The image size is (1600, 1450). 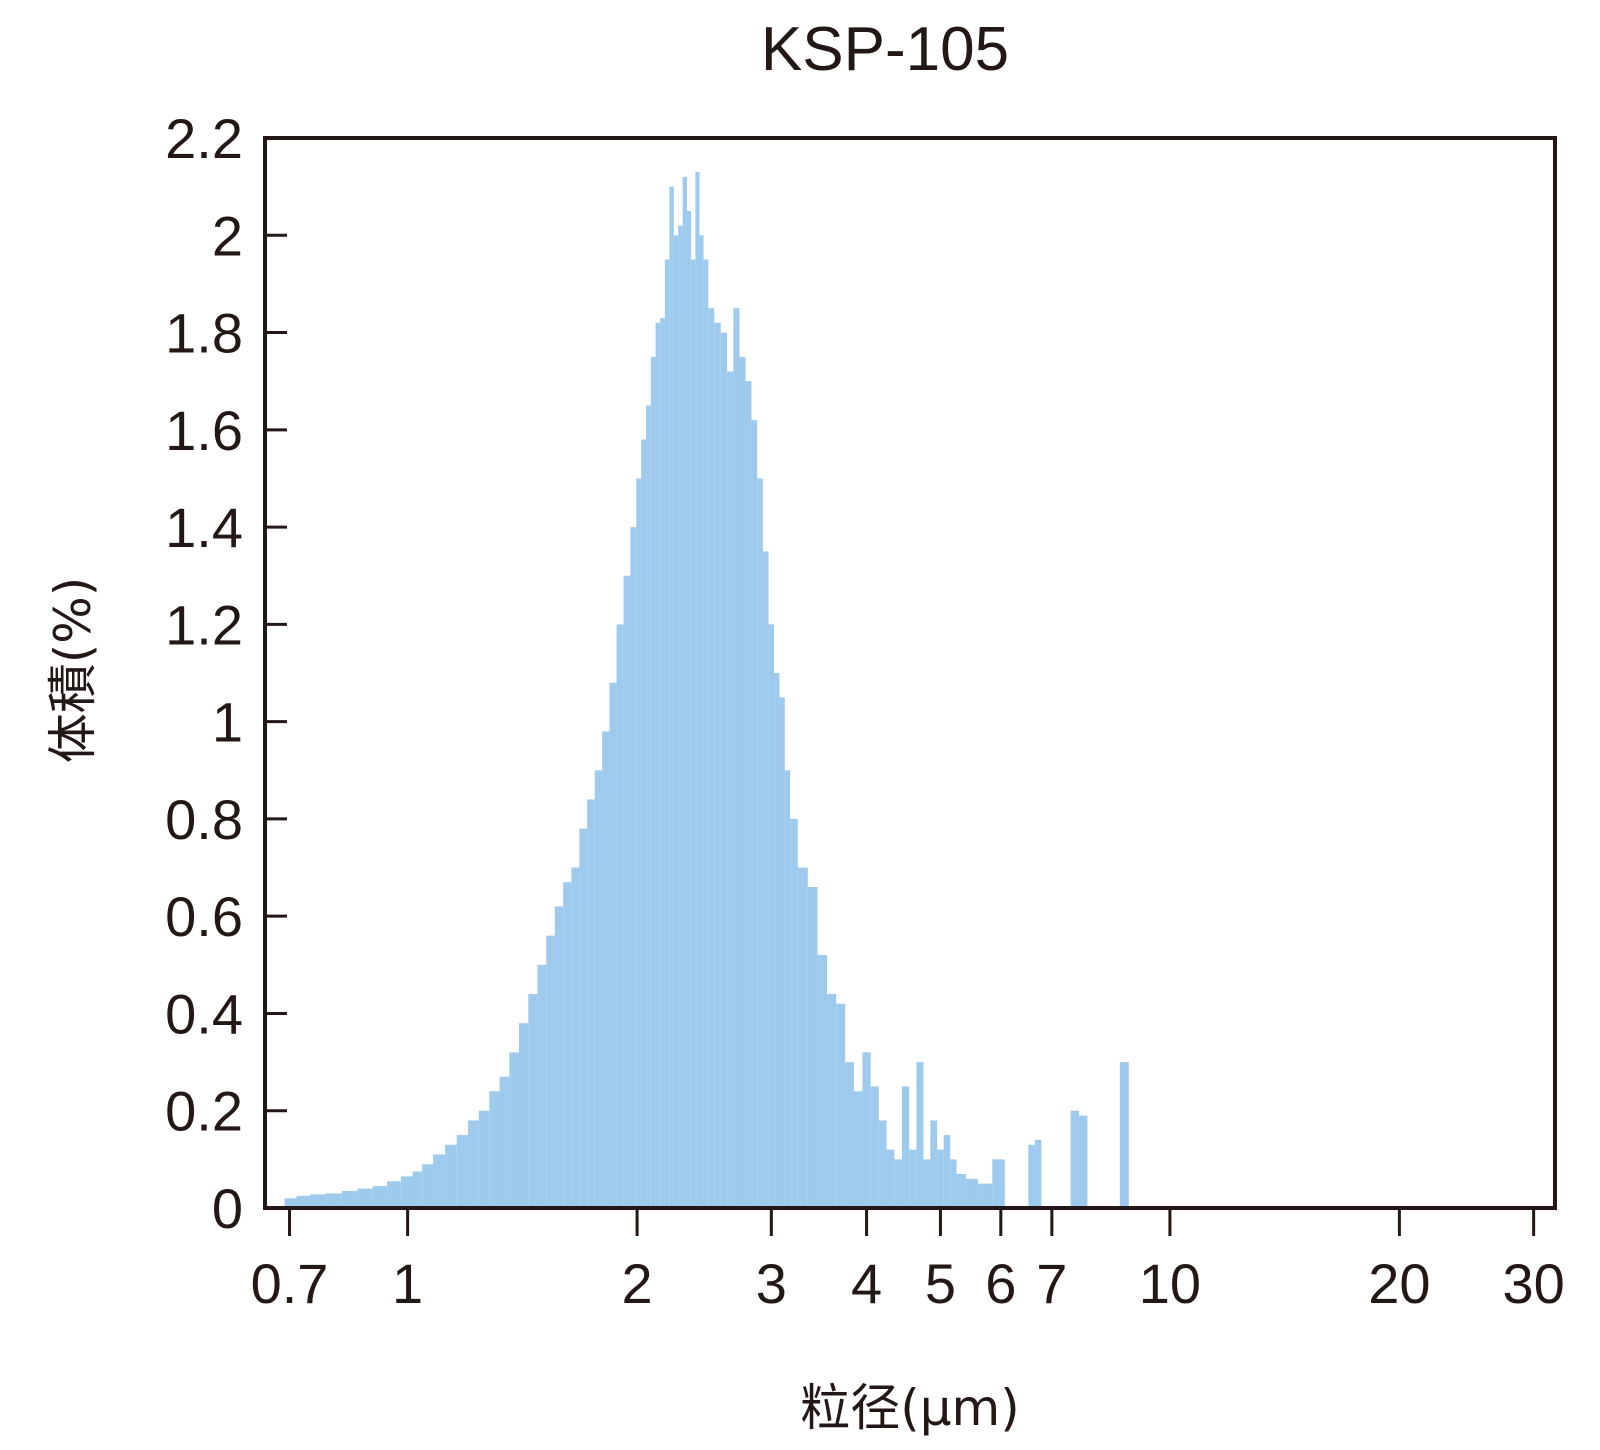 What do you see at coordinates (204, 333) in the screenshot?
I see `y-tick-label: 1.8` at bounding box center [204, 333].